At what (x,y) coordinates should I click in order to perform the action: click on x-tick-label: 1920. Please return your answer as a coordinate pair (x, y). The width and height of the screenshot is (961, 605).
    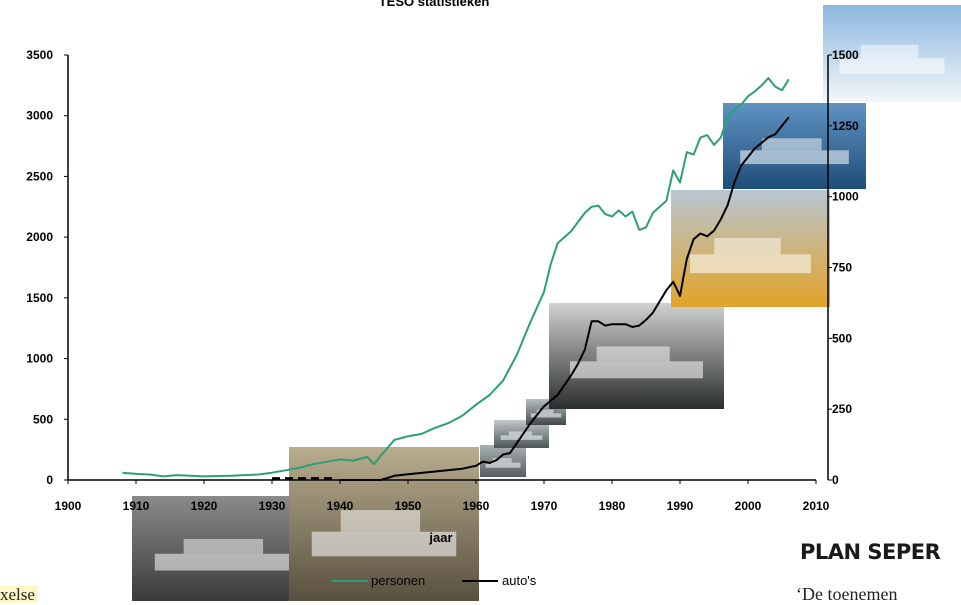
    Looking at the image, I should click on (204, 506).